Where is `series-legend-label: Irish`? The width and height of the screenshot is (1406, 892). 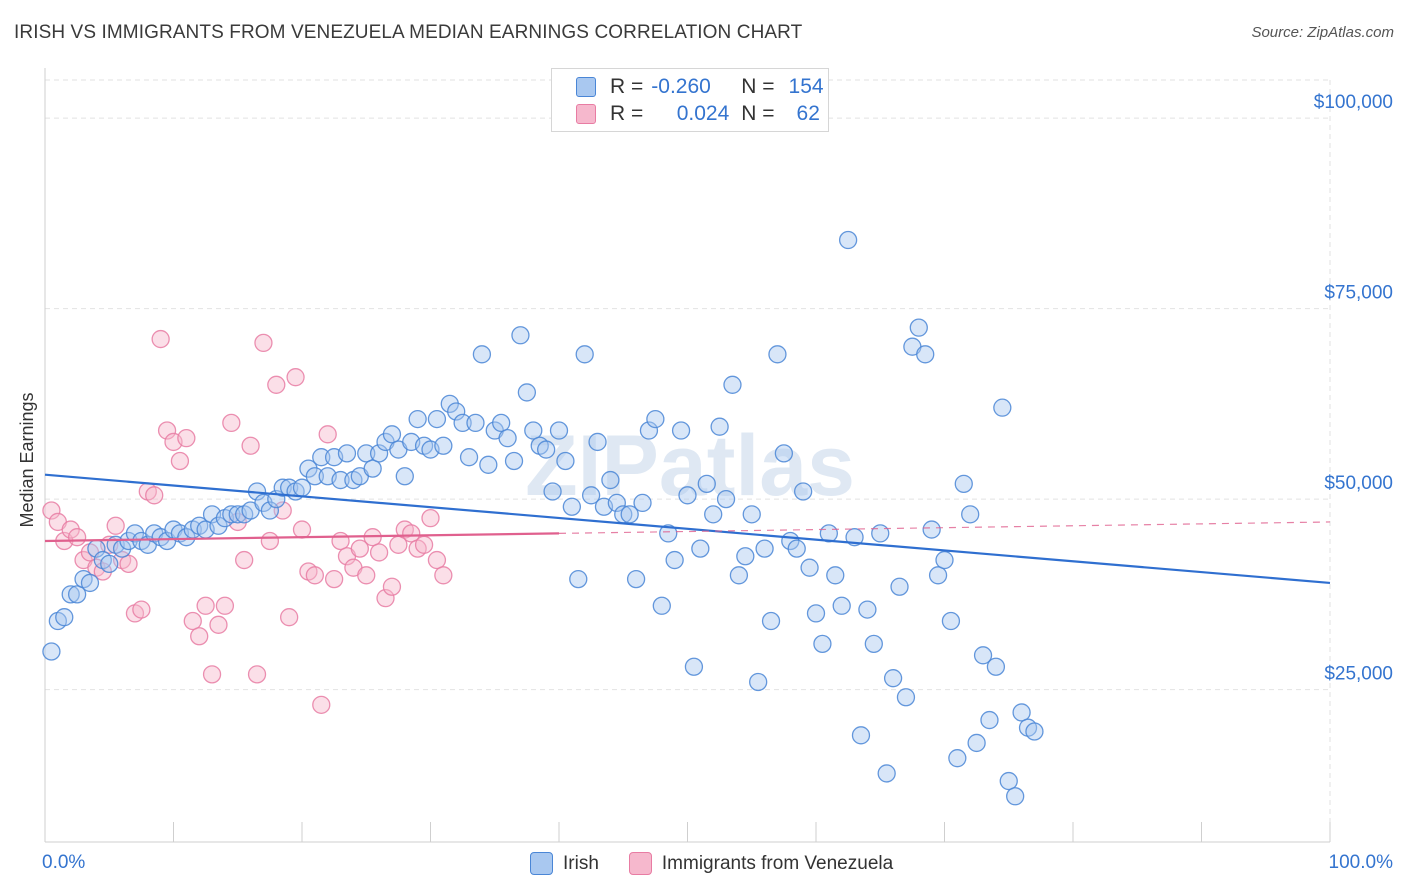 series-legend-label: Irish is located at coordinates (581, 863).